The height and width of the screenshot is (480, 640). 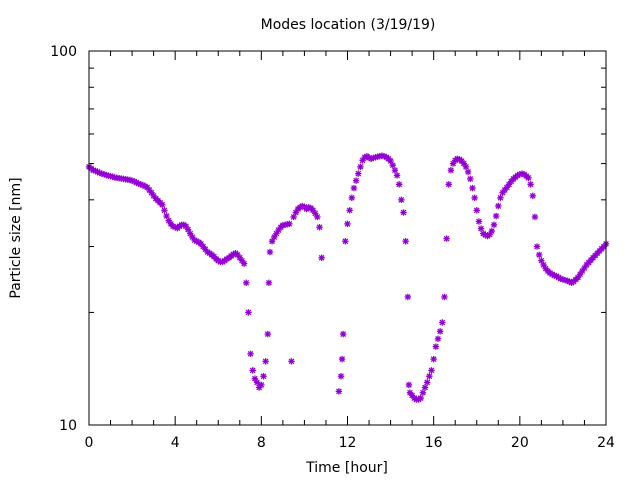 What do you see at coordinates (348, 443) in the screenshot?
I see `x-tick-label: 12` at bounding box center [348, 443].